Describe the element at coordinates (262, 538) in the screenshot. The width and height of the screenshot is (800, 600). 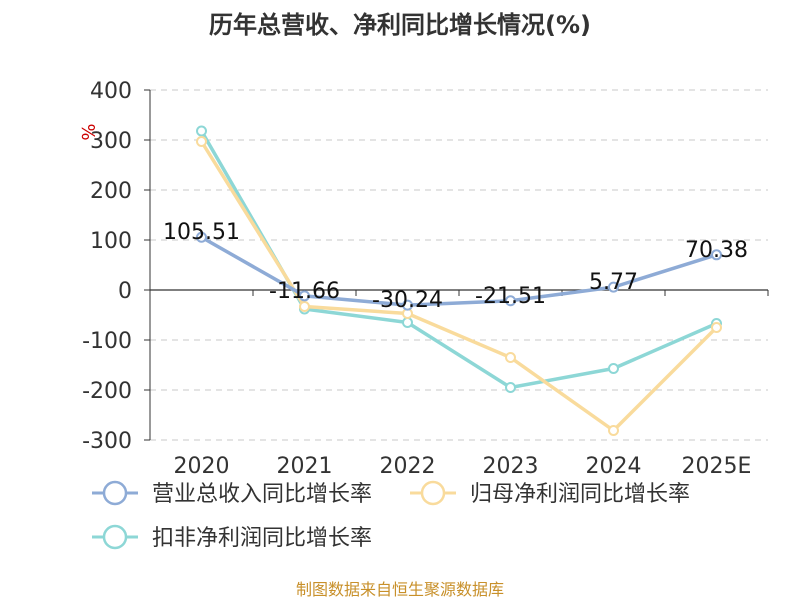
I see `legend-label: 扣非净利润同比增长率` at that location.